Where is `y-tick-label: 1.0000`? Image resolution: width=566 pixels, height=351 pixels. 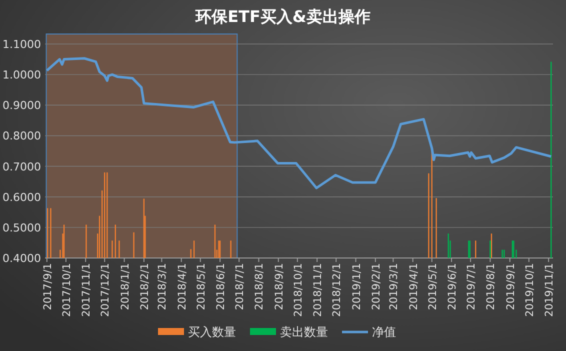
y-tick-label: 1.0000 is located at coordinates (21, 75).